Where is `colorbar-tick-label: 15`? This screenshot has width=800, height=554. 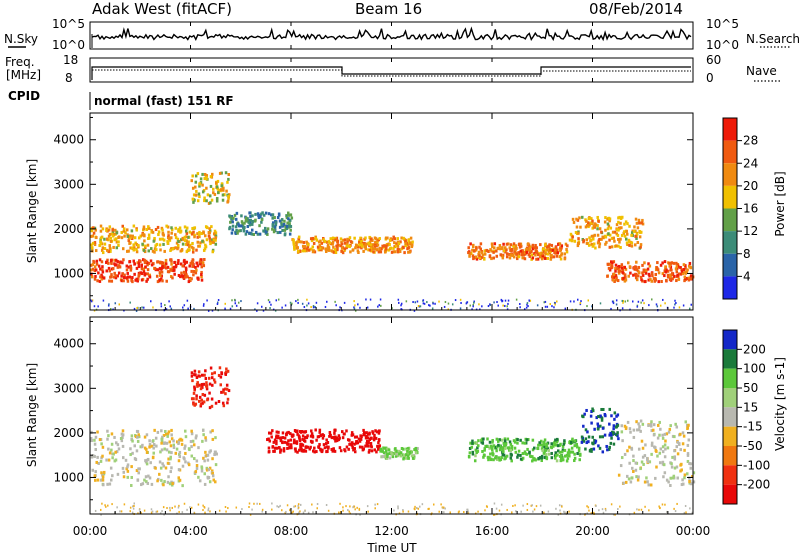 colorbar-tick-label: 15 is located at coordinates (750, 407).